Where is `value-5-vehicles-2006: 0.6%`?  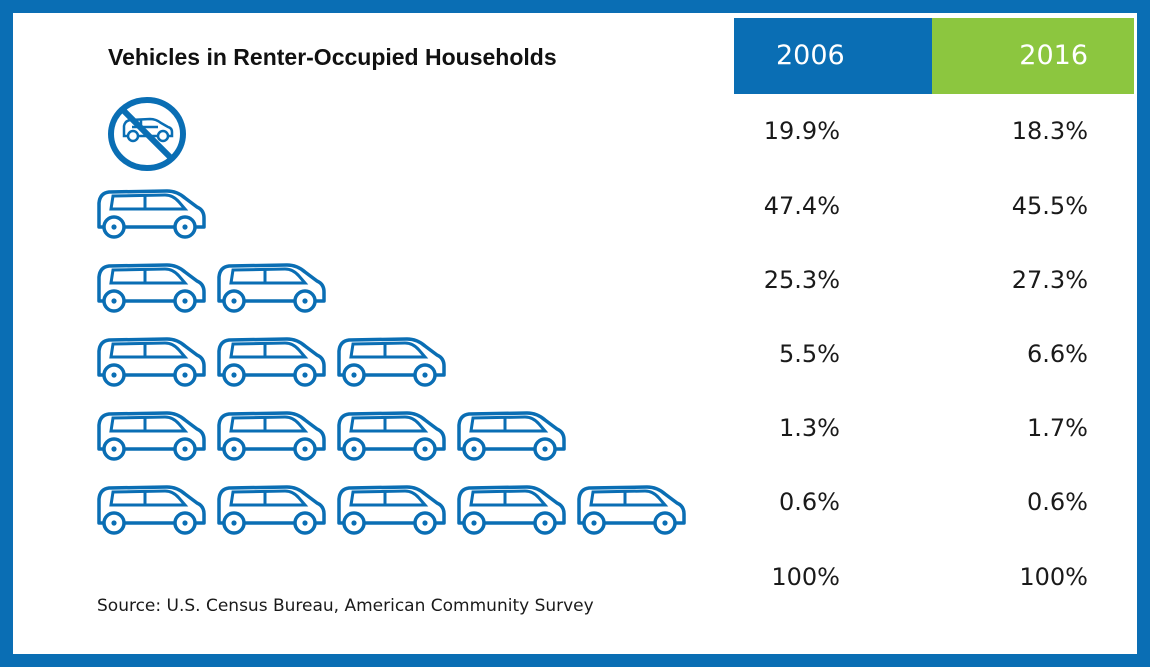 value-5-vehicles-2006: 0.6% is located at coordinates (809, 502).